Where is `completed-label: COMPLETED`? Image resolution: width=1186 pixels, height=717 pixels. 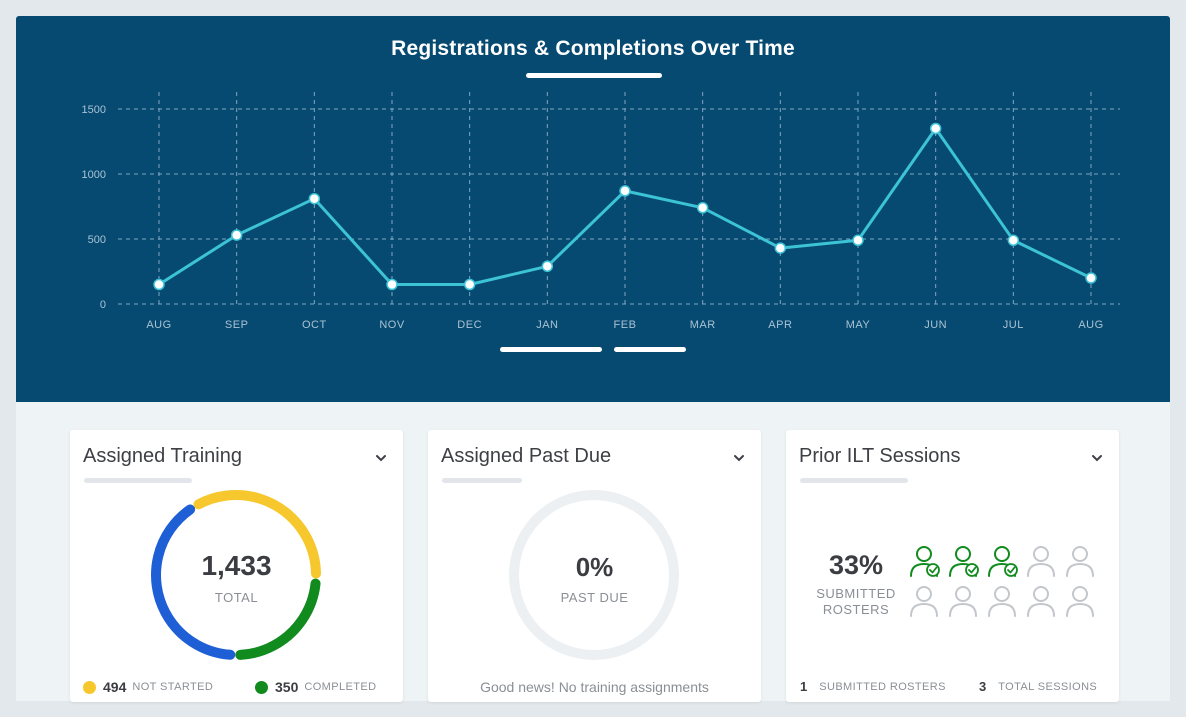 completed-label: COMPLETED is located at coordinates (340, 687).